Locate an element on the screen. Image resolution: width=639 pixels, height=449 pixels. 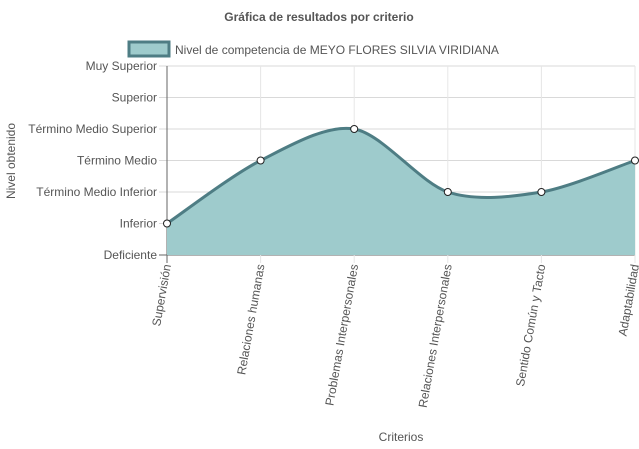
y-tick-label: Deficiente is located at coordinates (131, 255).